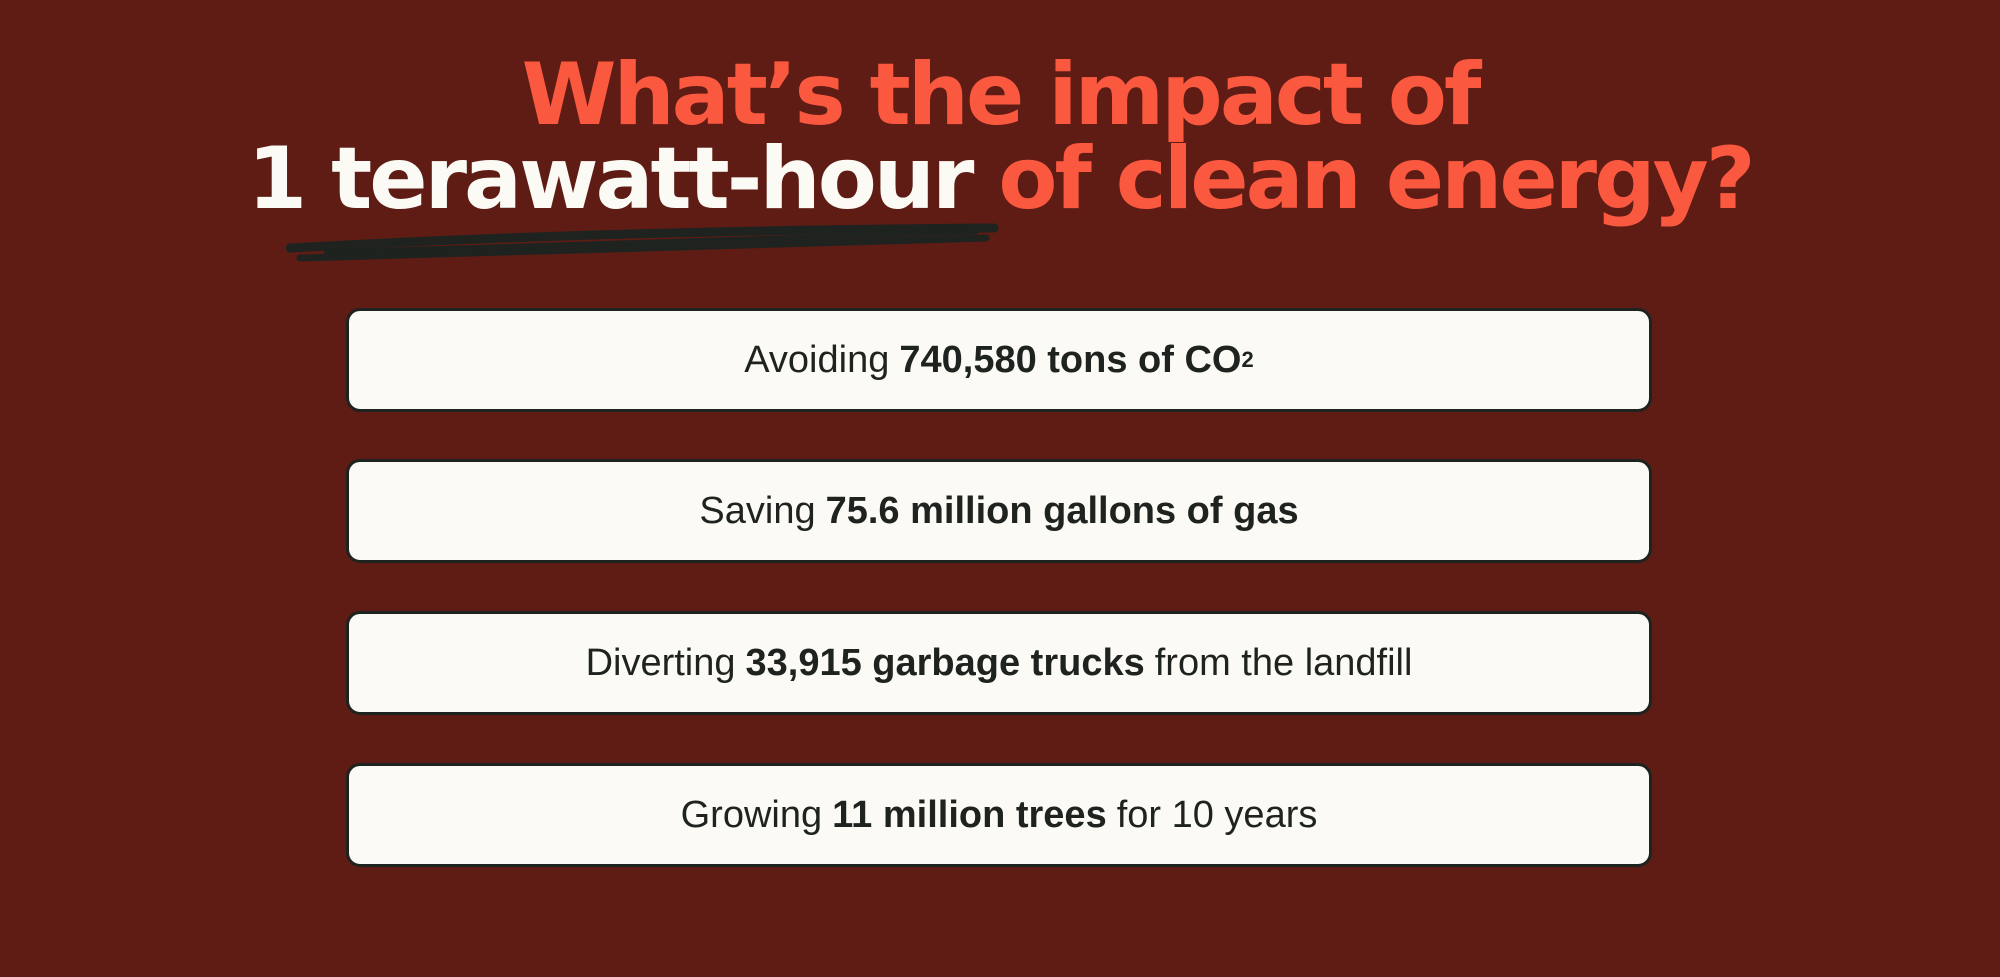 This screenshot has height=977, width=2000. Describe the element at coordinates (1062, 510) in the screenshot. I see `fact-value: 75.6 million gallons of gas` at that location.